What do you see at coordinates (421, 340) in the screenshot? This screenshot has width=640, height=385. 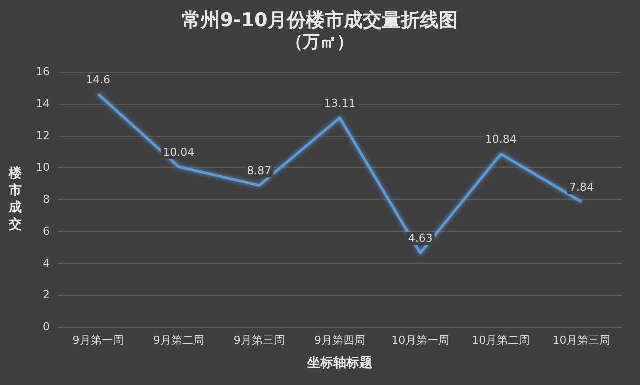 I see `x-tick-label: 10月第一周` at bounding box center [421, 340].